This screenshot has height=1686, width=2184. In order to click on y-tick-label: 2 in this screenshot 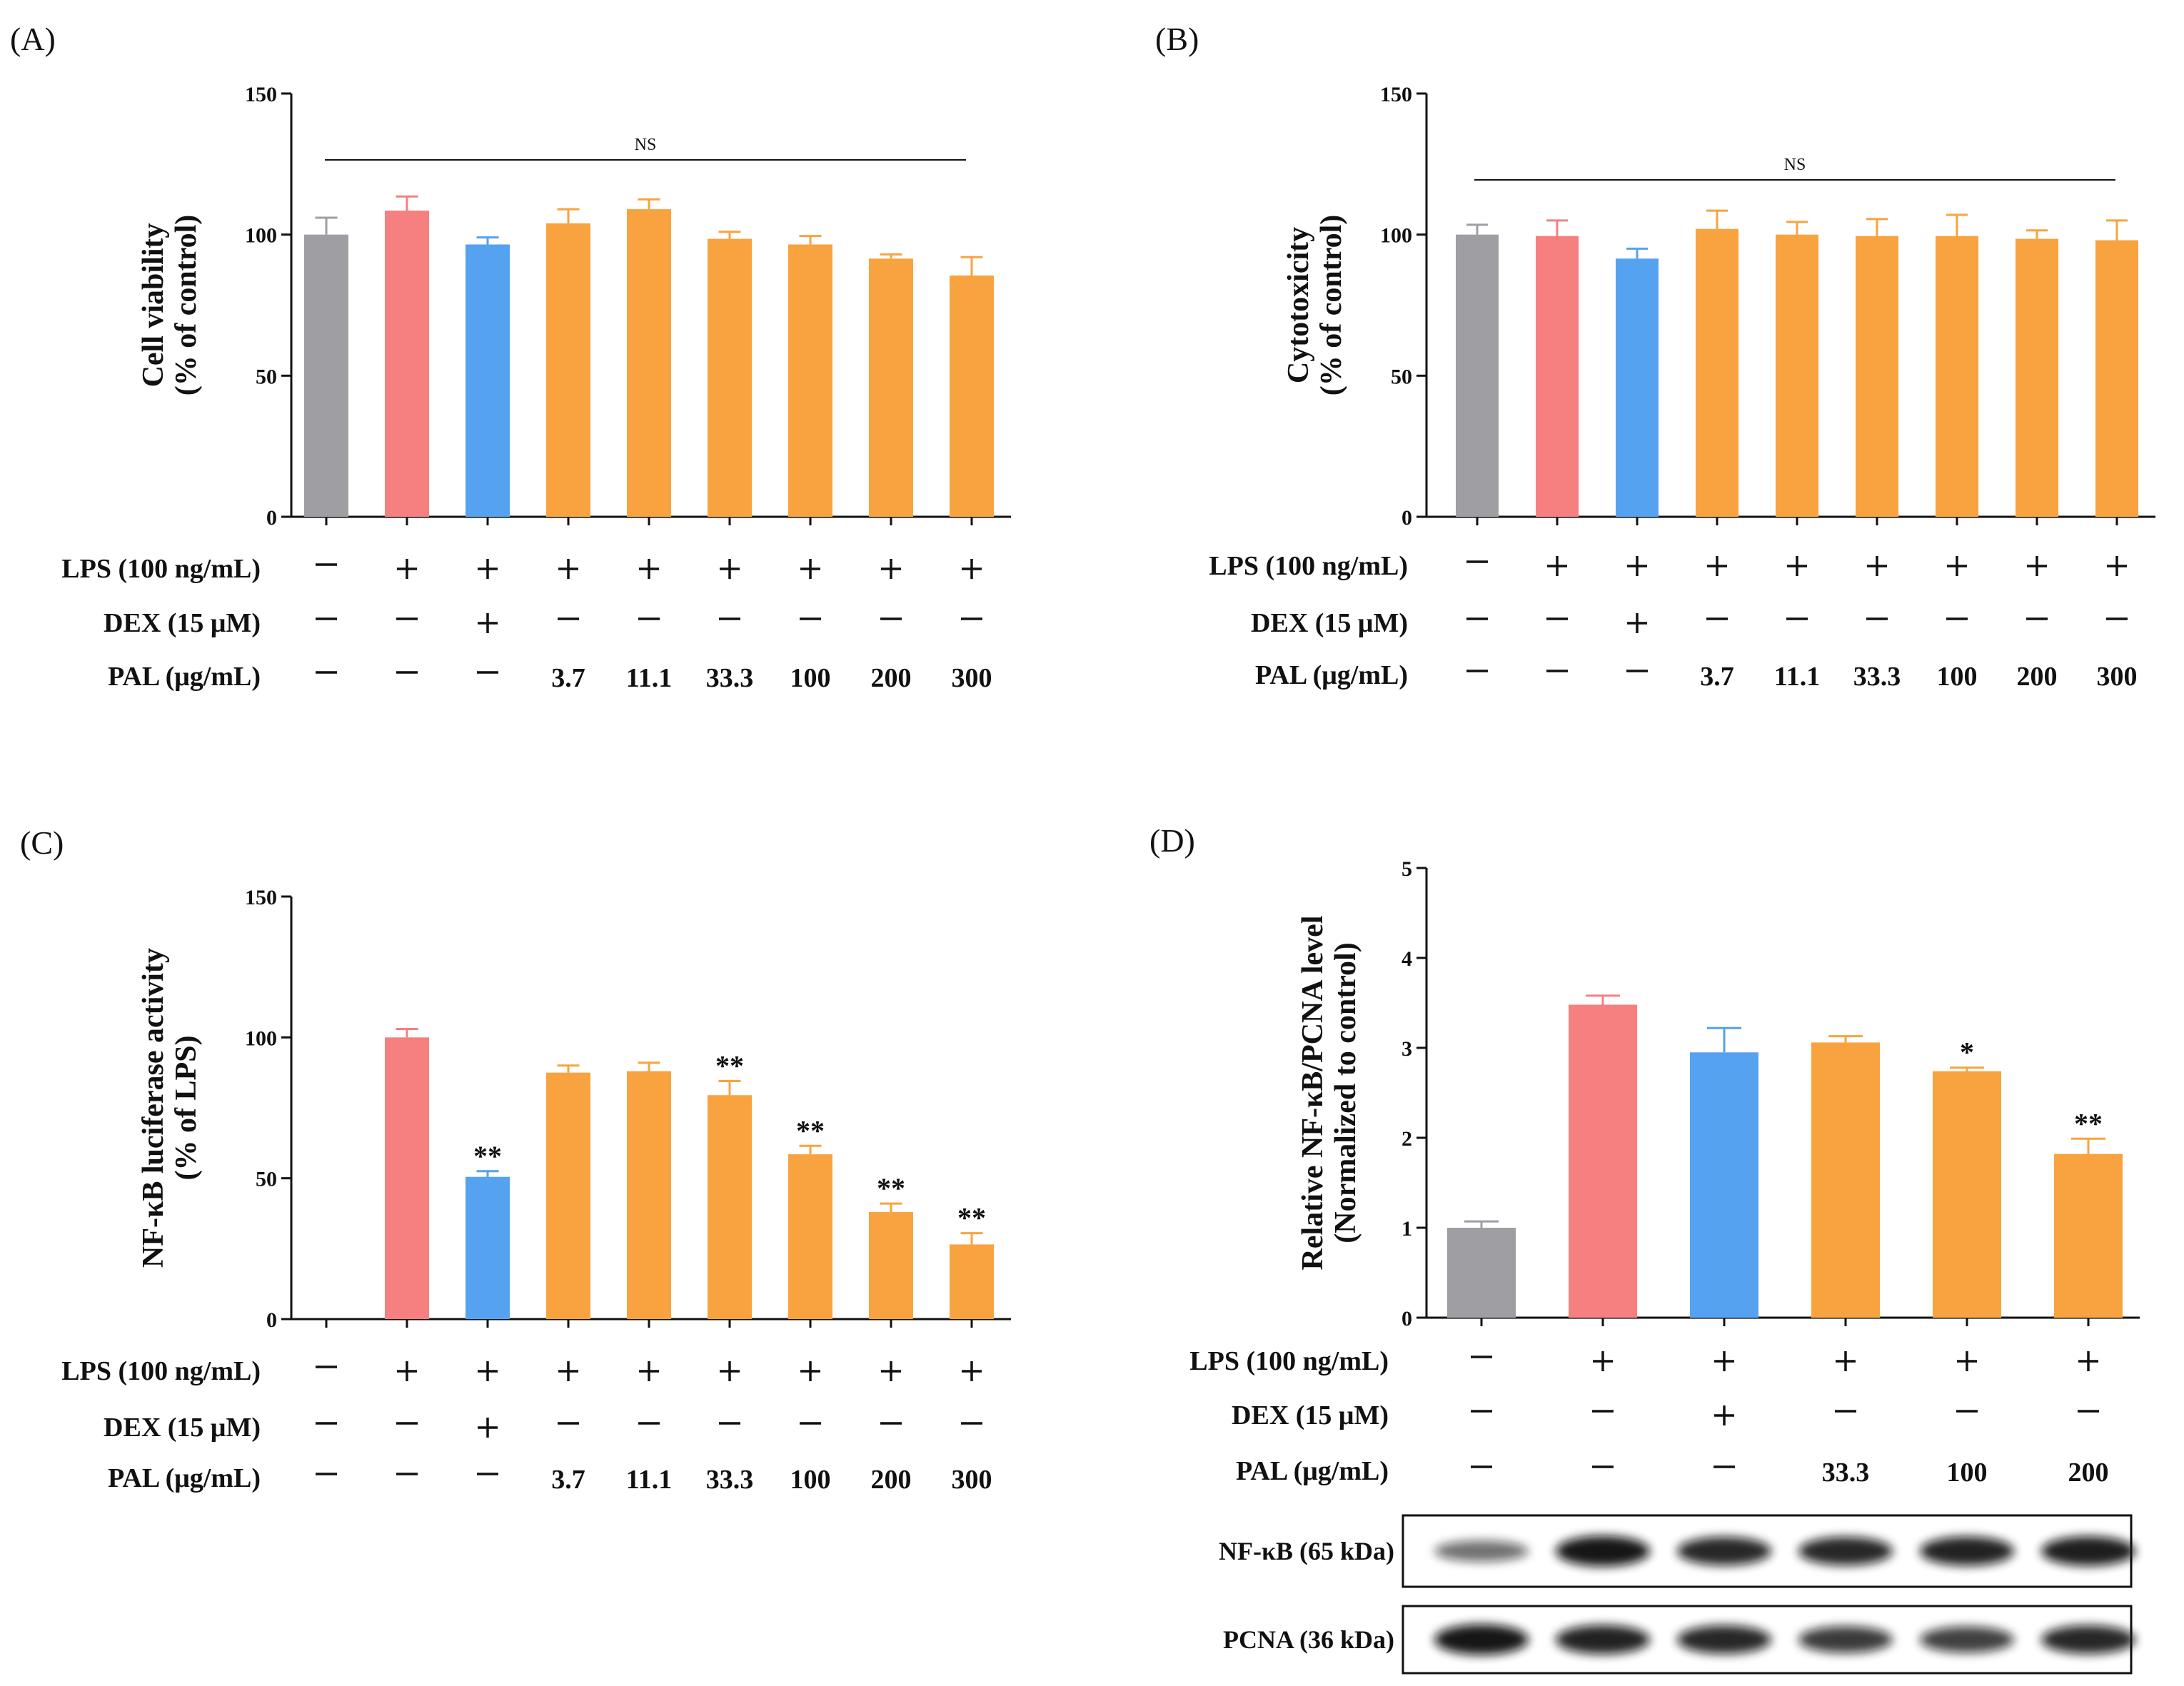, I will do `click(1407, 1139)`.